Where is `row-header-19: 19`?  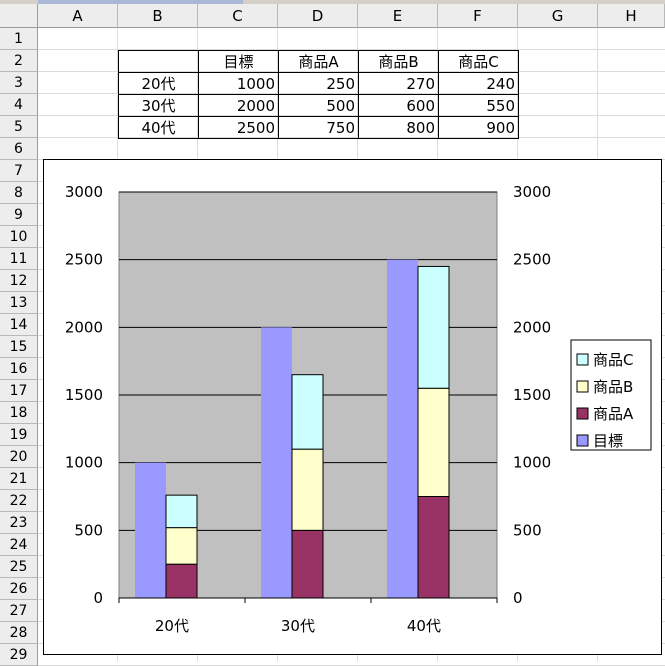
row-header-19: 19 is located at coordinates (19, 435).